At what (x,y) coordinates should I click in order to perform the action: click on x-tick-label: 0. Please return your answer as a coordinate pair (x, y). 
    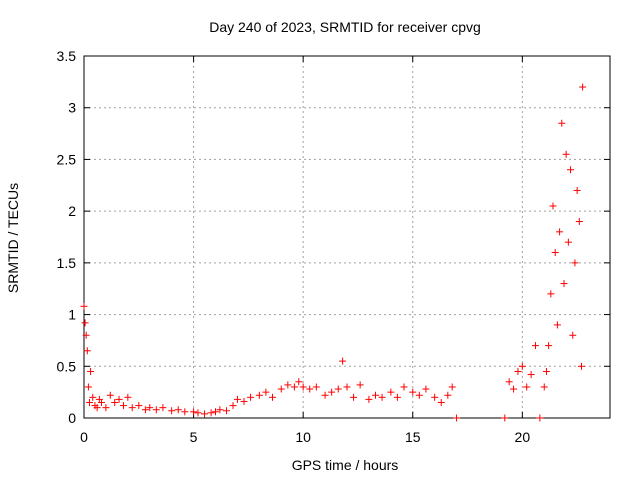
    Looking at the image, I should click on (84, 437).